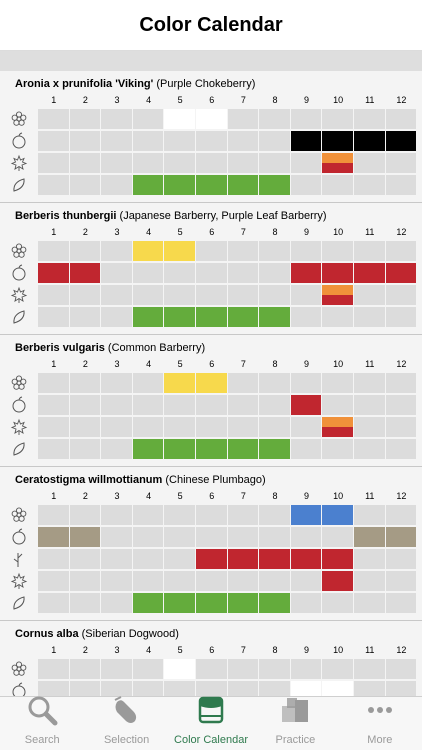  I want to click on tab-more: More, so click(380, 723).